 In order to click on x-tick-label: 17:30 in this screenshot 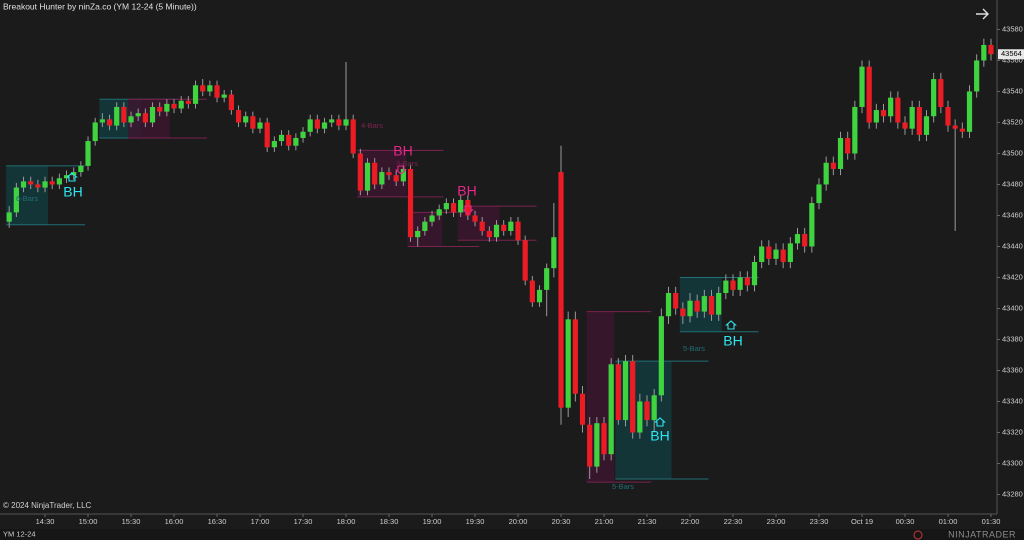, I will do `click(303, 521)`.